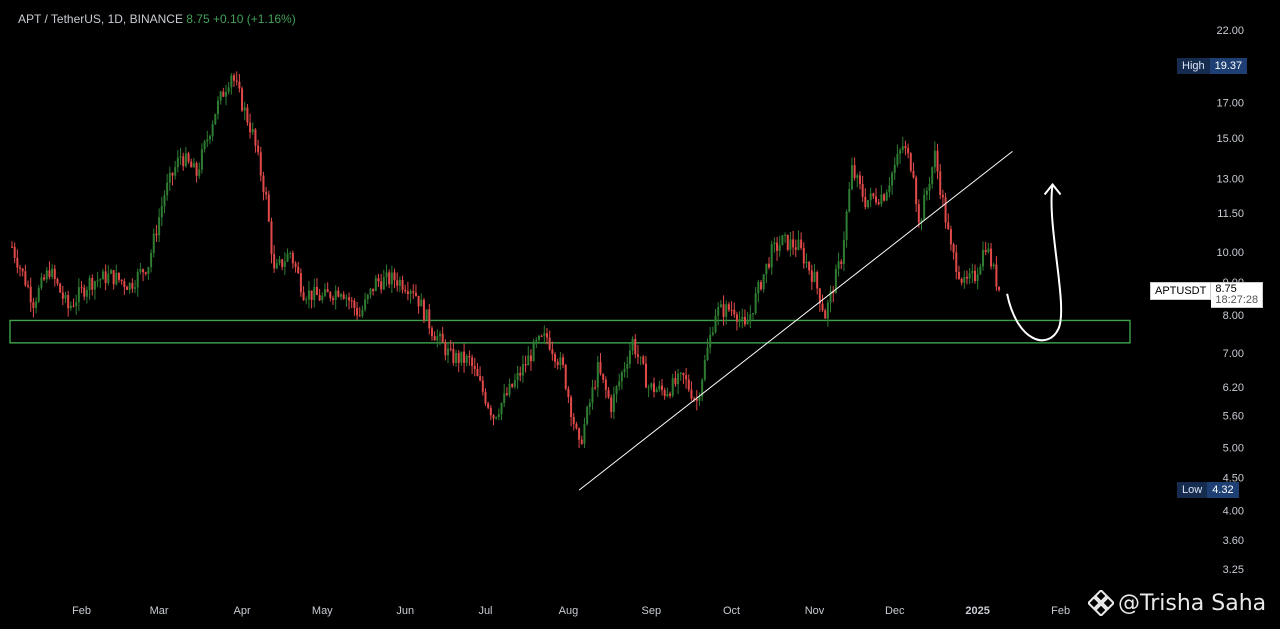  What do you see at coordinates (1181, 291) in the screenshot?
I see `price-symbol: APTUSDT` at bounding box center [1181, 291].